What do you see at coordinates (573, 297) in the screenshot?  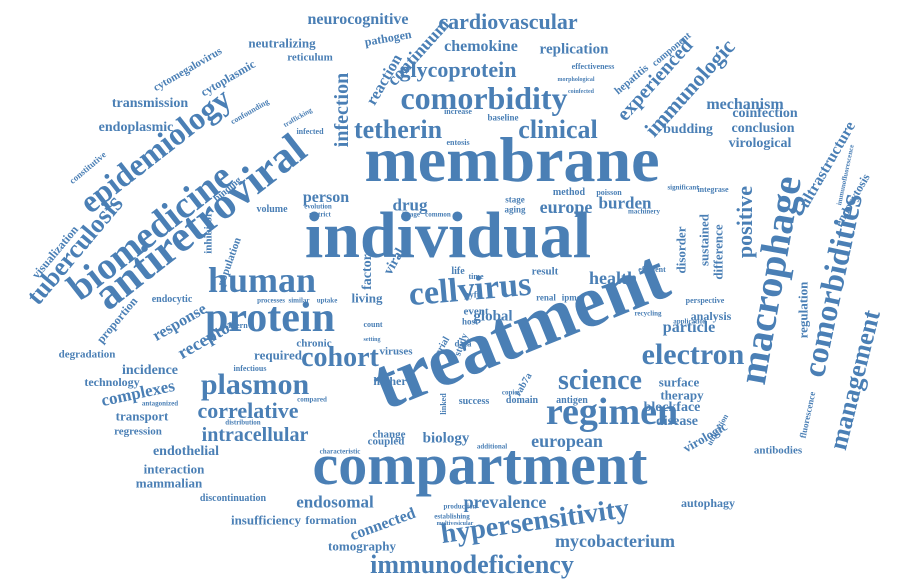 I see `word-ipmcs: ipmcs` at bounding box center [573, 297].